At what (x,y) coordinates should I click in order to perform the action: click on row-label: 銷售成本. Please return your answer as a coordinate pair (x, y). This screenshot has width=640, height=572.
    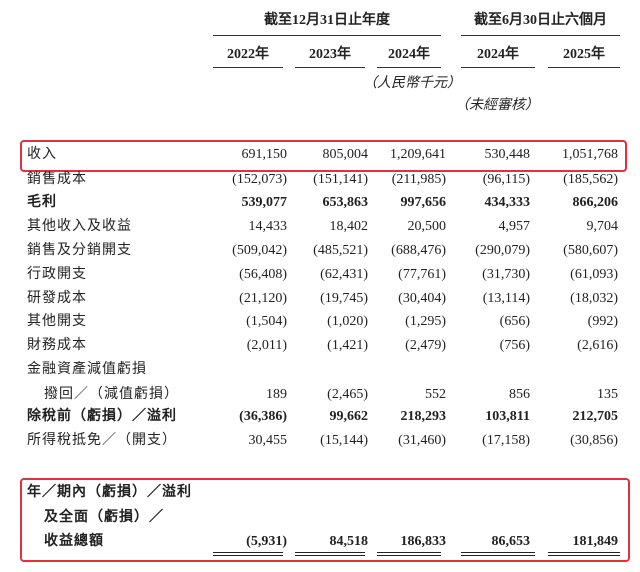
    Looking at the image, I should click on (57, 179).